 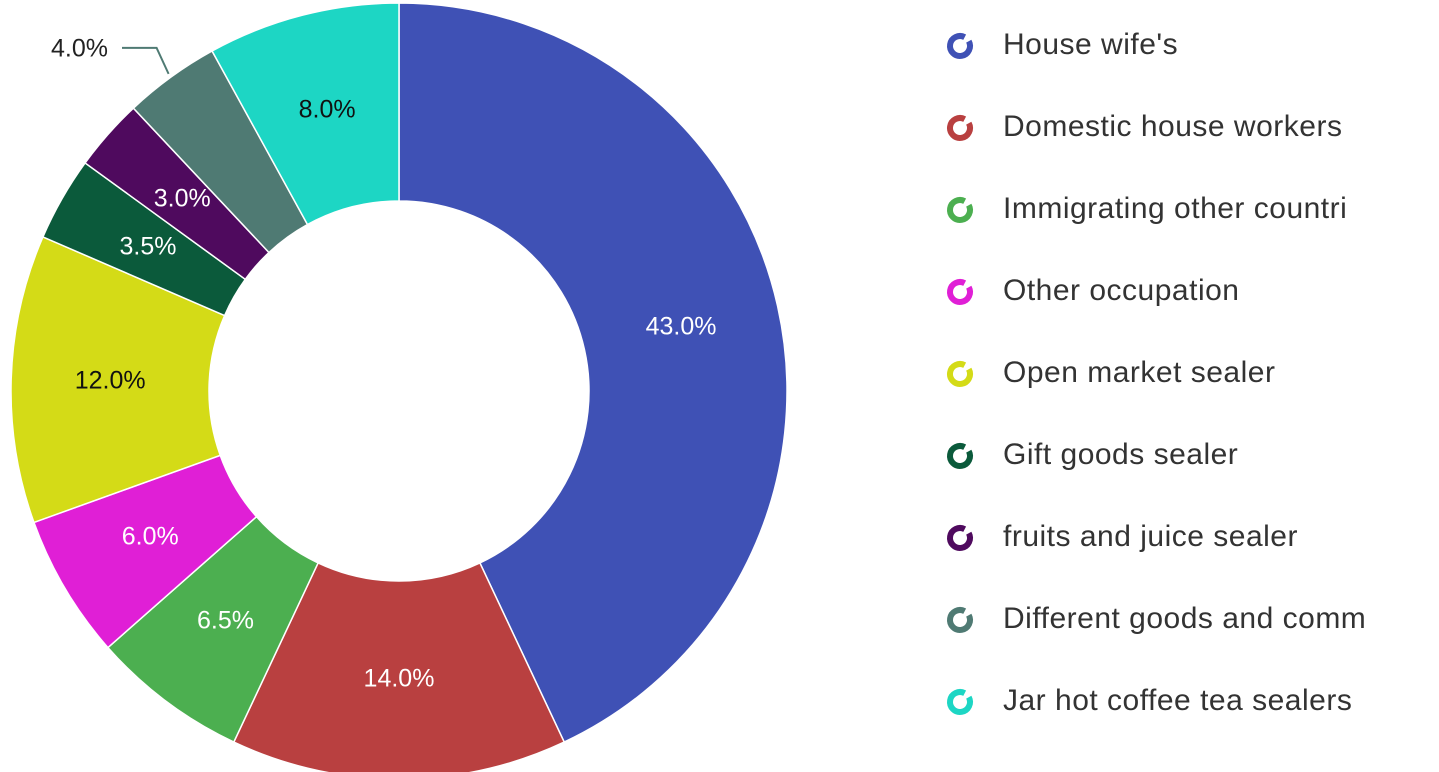 I want to click on legend-label: Immigrating other countri, so click(x=1175, y=208).